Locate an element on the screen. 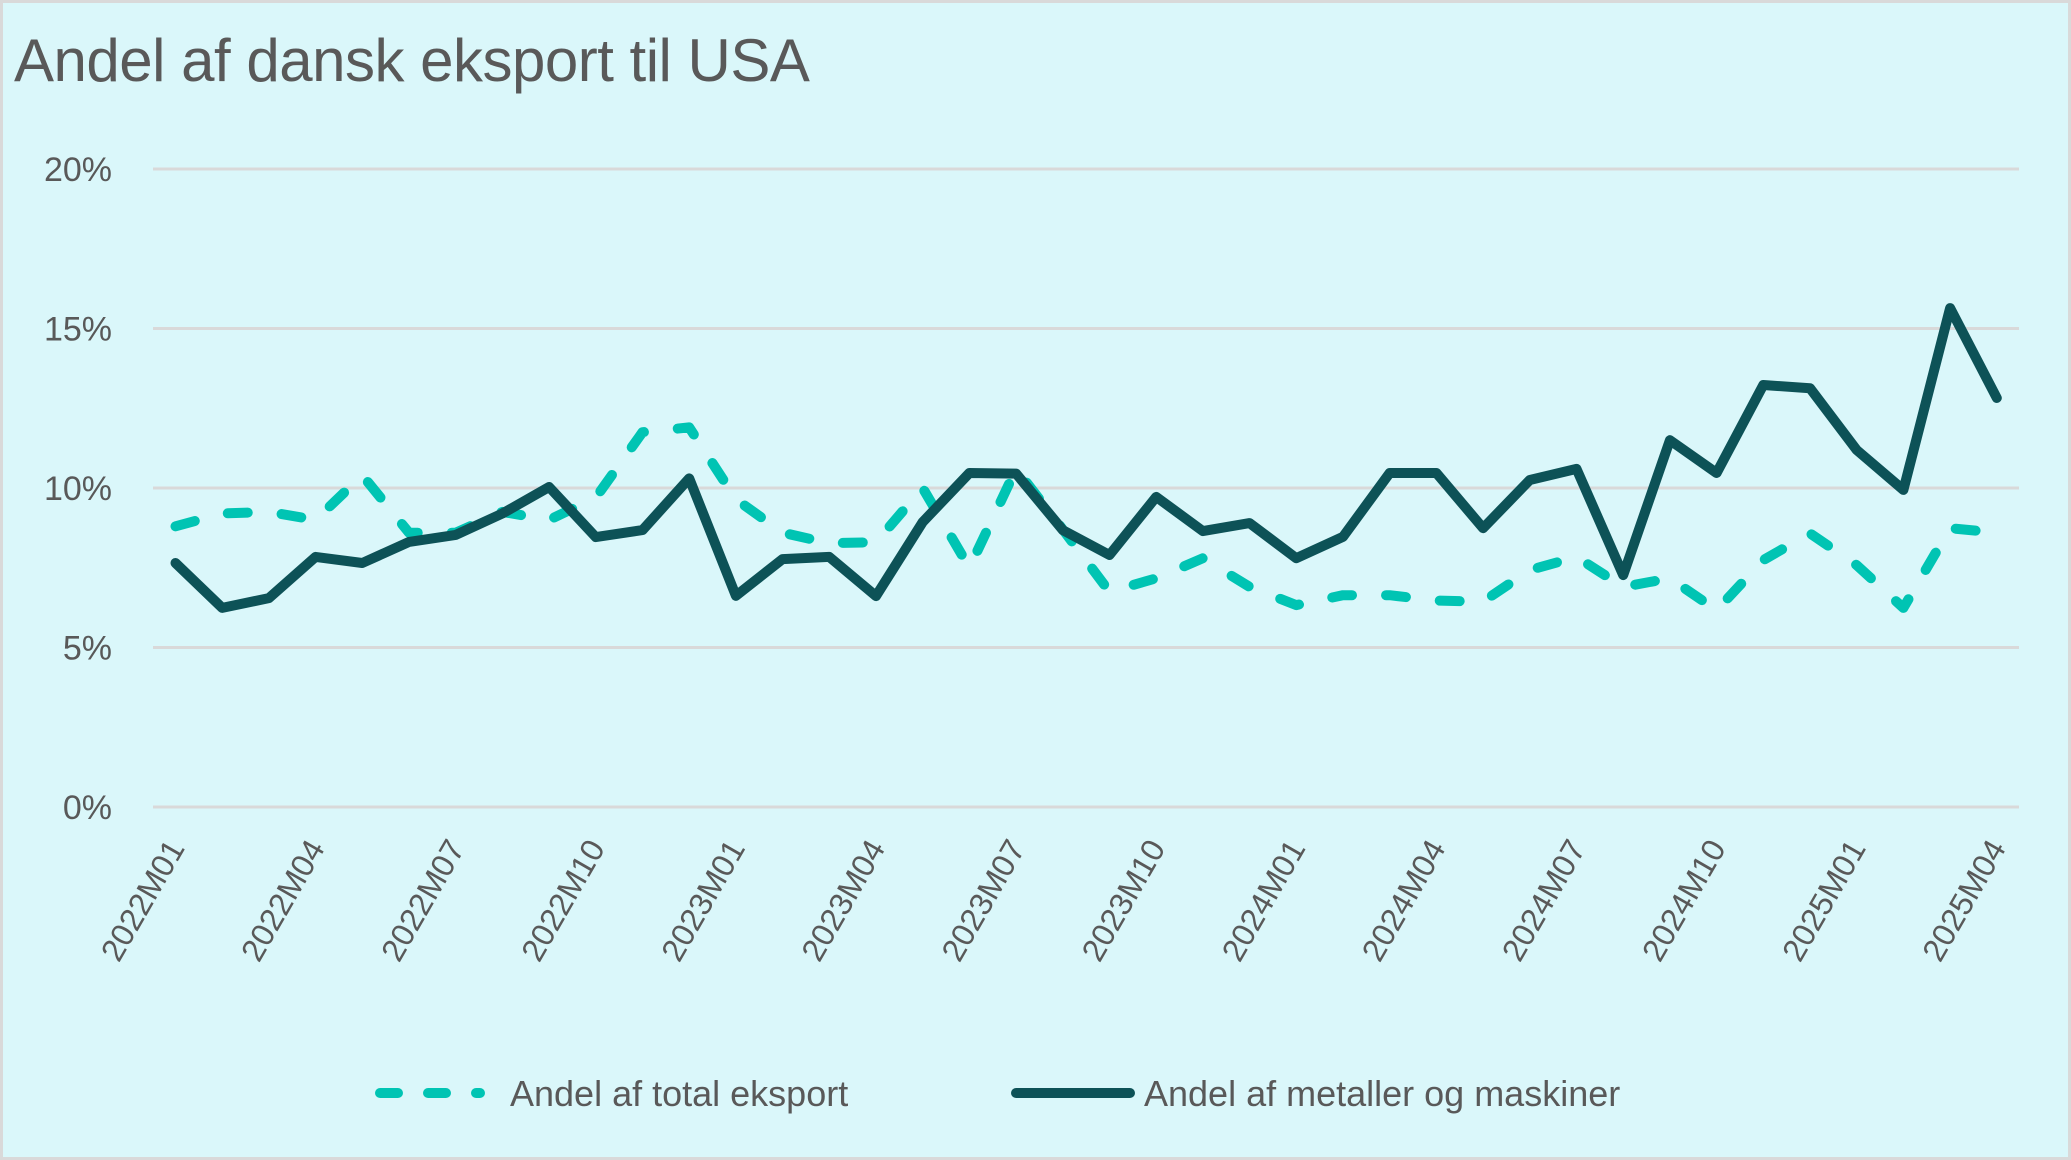 Image resolution: width=2071 pixels, height=1160 pixels. x-tick-label: 2024M04 is located at coordinates (1404, 901).